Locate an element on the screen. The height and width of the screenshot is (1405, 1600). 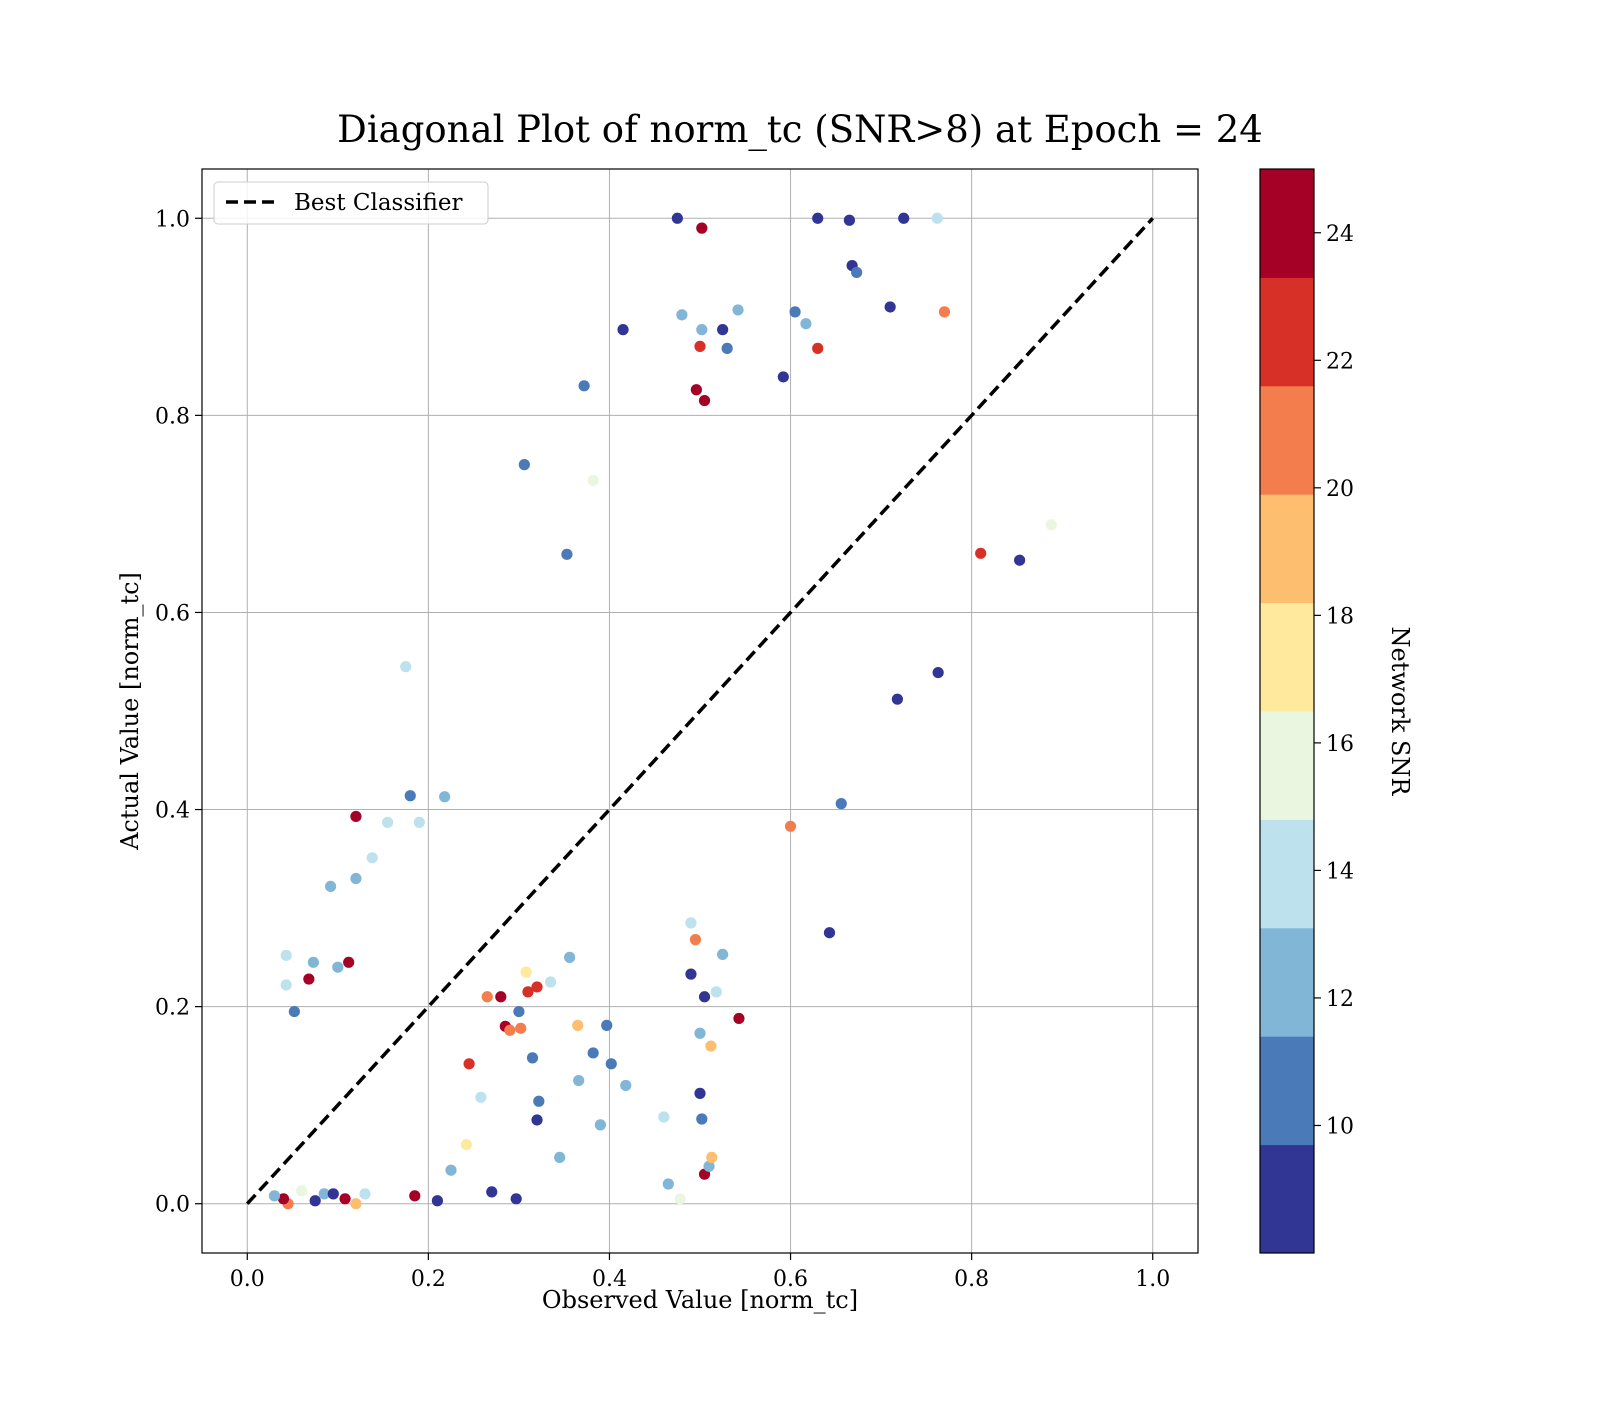
y-tick-label: 0.4 is located at coordinates (172, 811).